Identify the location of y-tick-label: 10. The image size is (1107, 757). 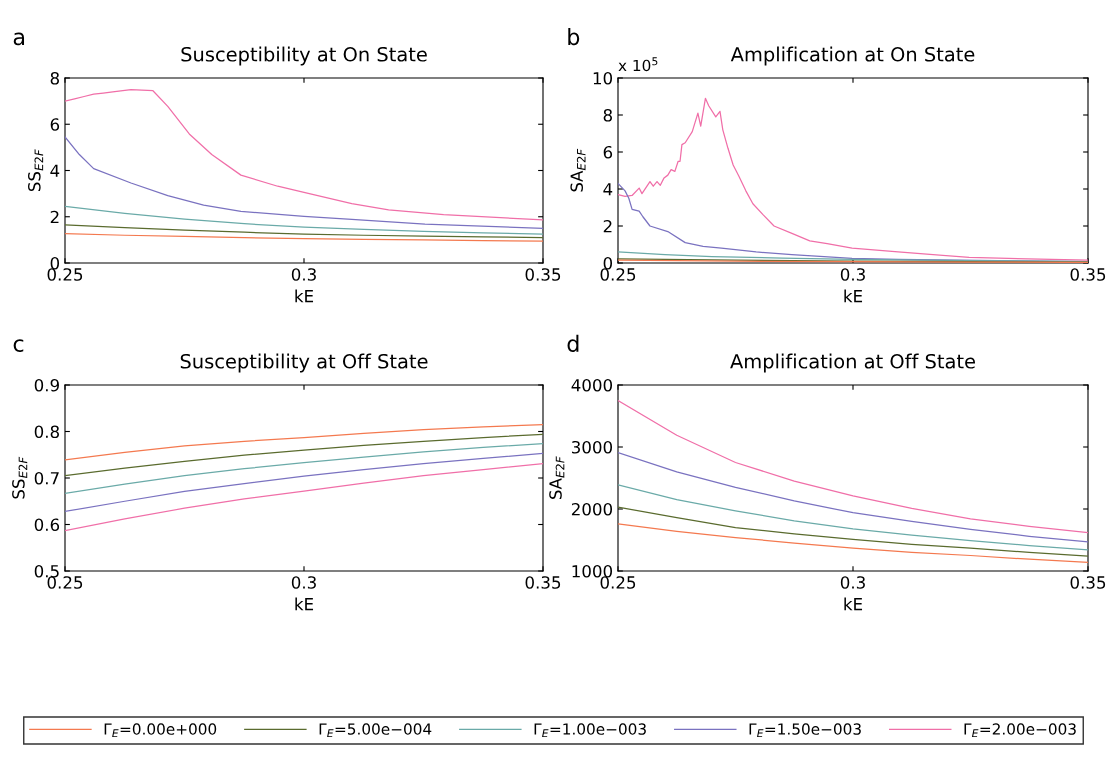
(603, 78).